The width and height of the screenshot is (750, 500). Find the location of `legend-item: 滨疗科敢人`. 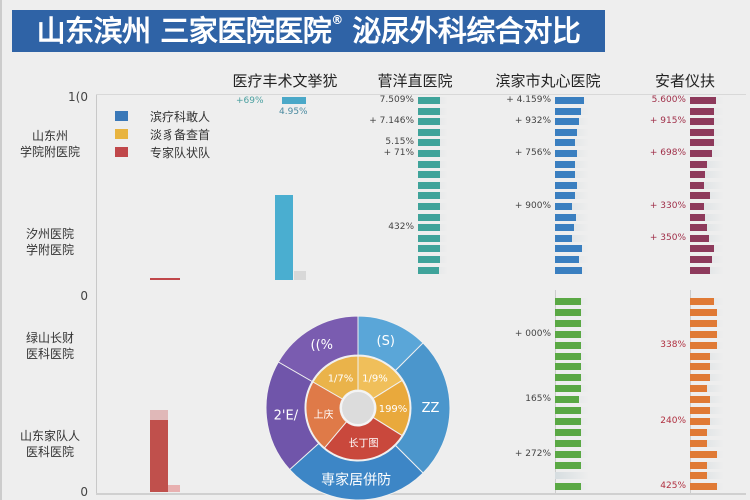

legend-item: 滨疗科敢人 is located at coordinates (162, 116).